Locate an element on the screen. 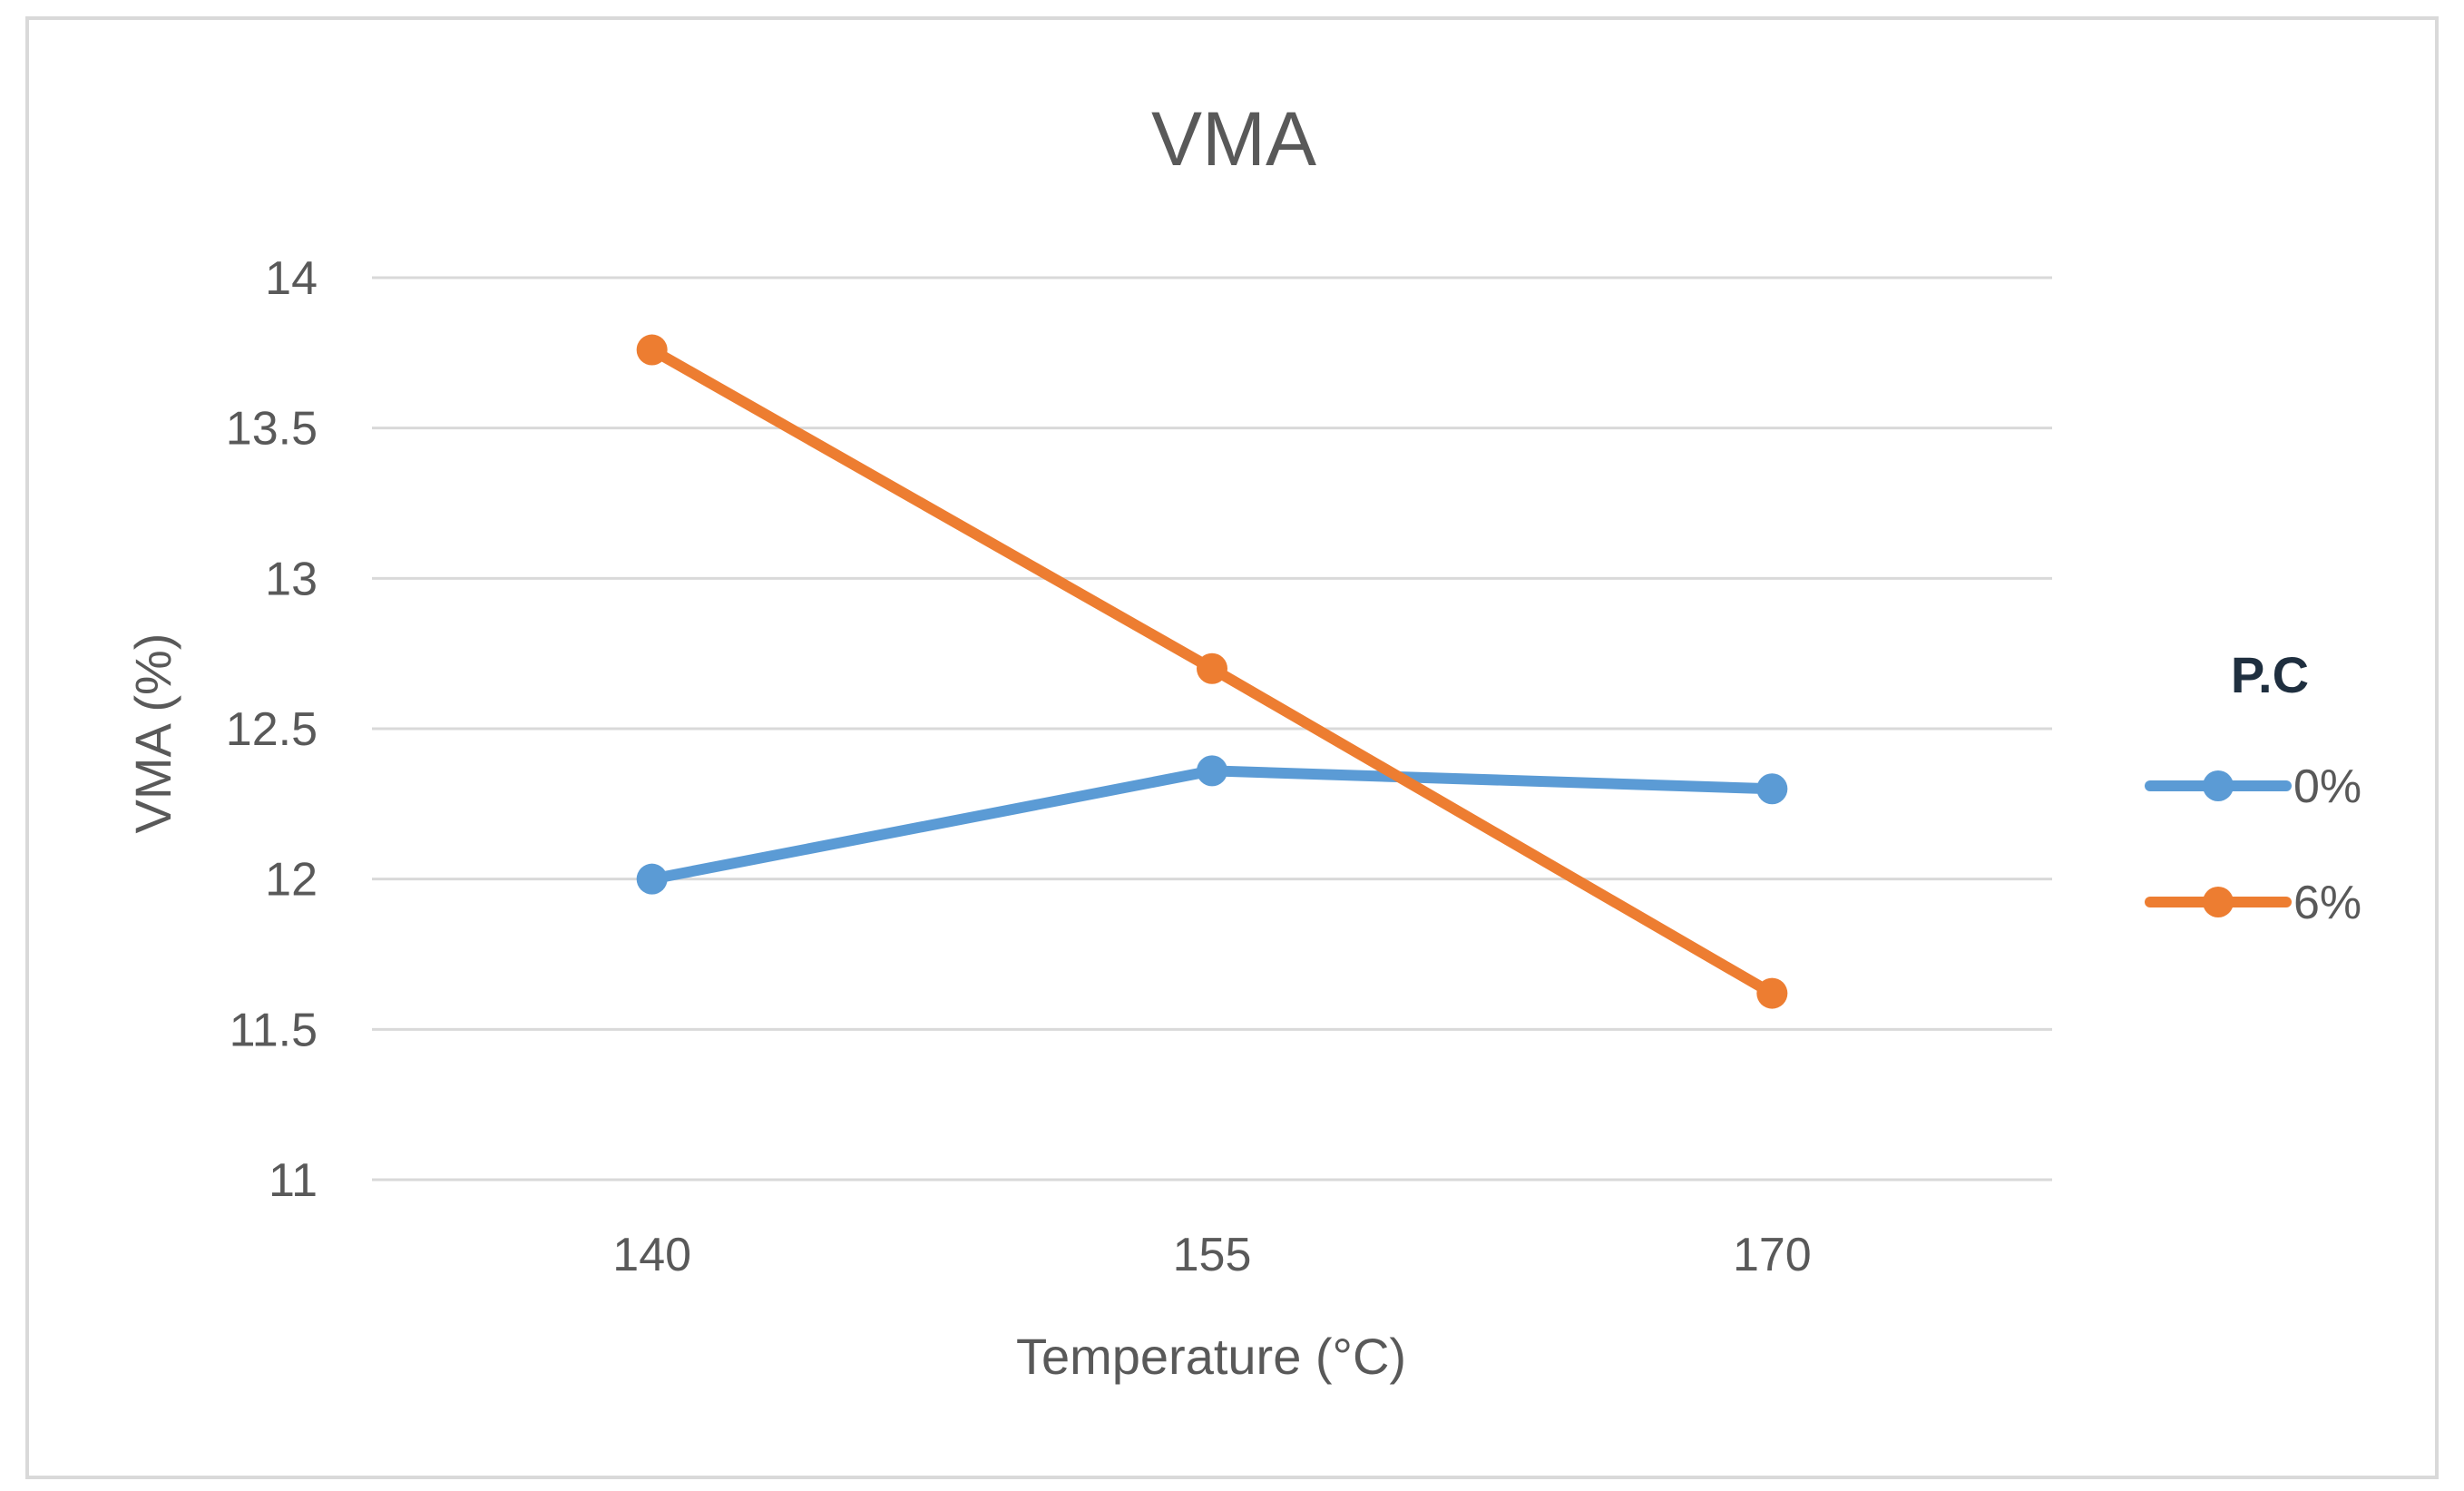 The width and height of the screenshot is (2464, 1491). y-tick-label: 13.5 is located at coordinates (272, 429).